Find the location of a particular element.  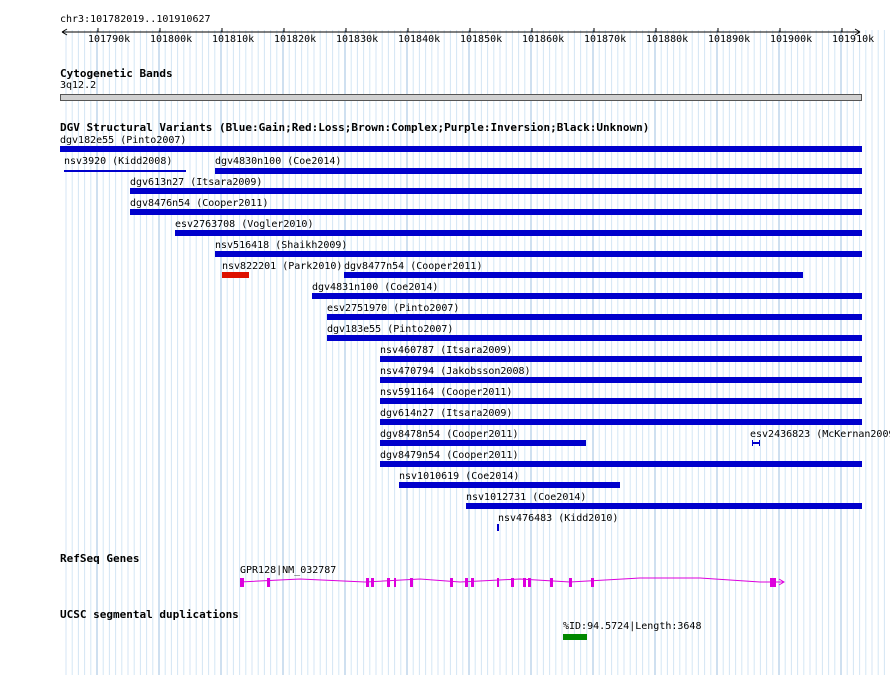

dgv-variant-label: esv2751970 (Pinto2007) is located at coordinates (393, 308).